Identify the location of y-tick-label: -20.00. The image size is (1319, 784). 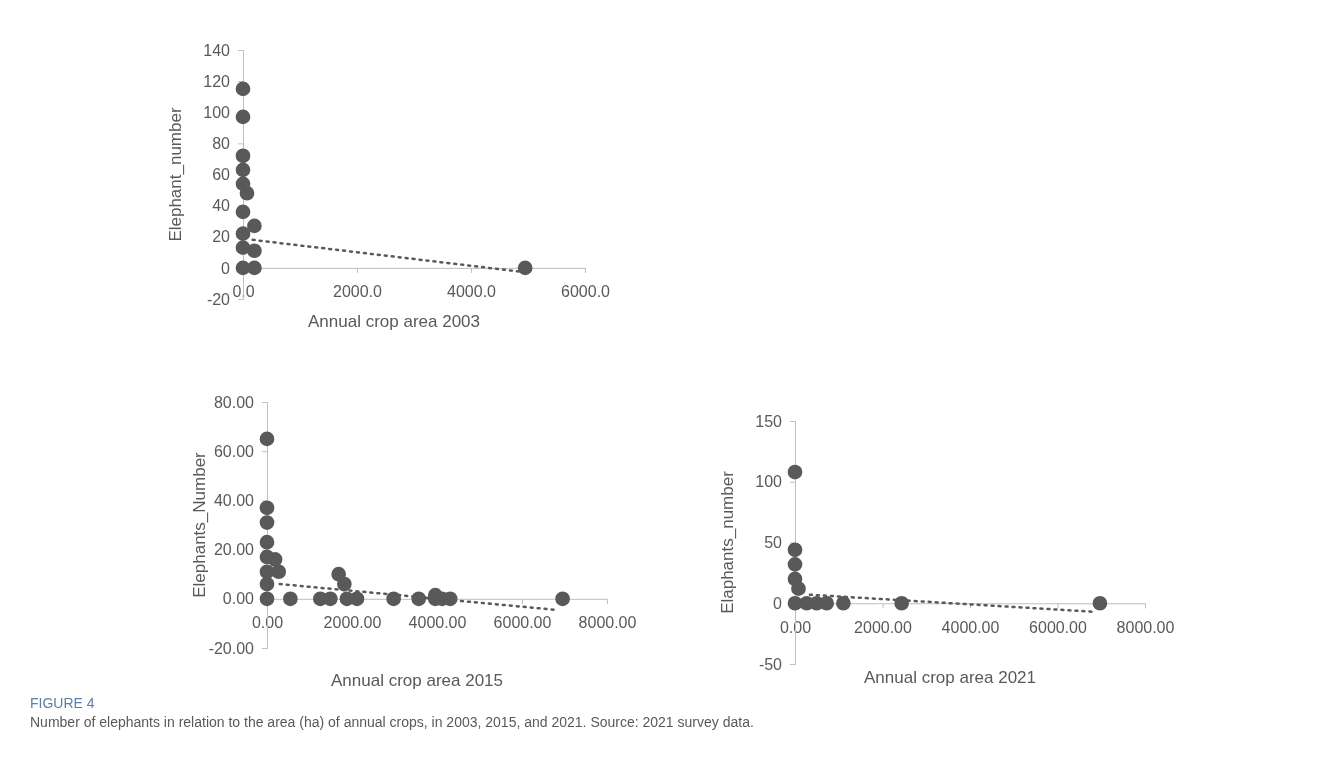
(231, 648).